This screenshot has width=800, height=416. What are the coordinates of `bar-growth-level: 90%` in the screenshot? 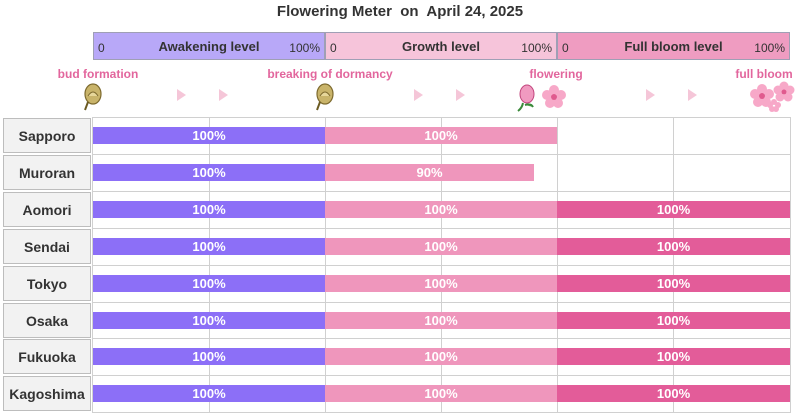 It's located at (429, 172).